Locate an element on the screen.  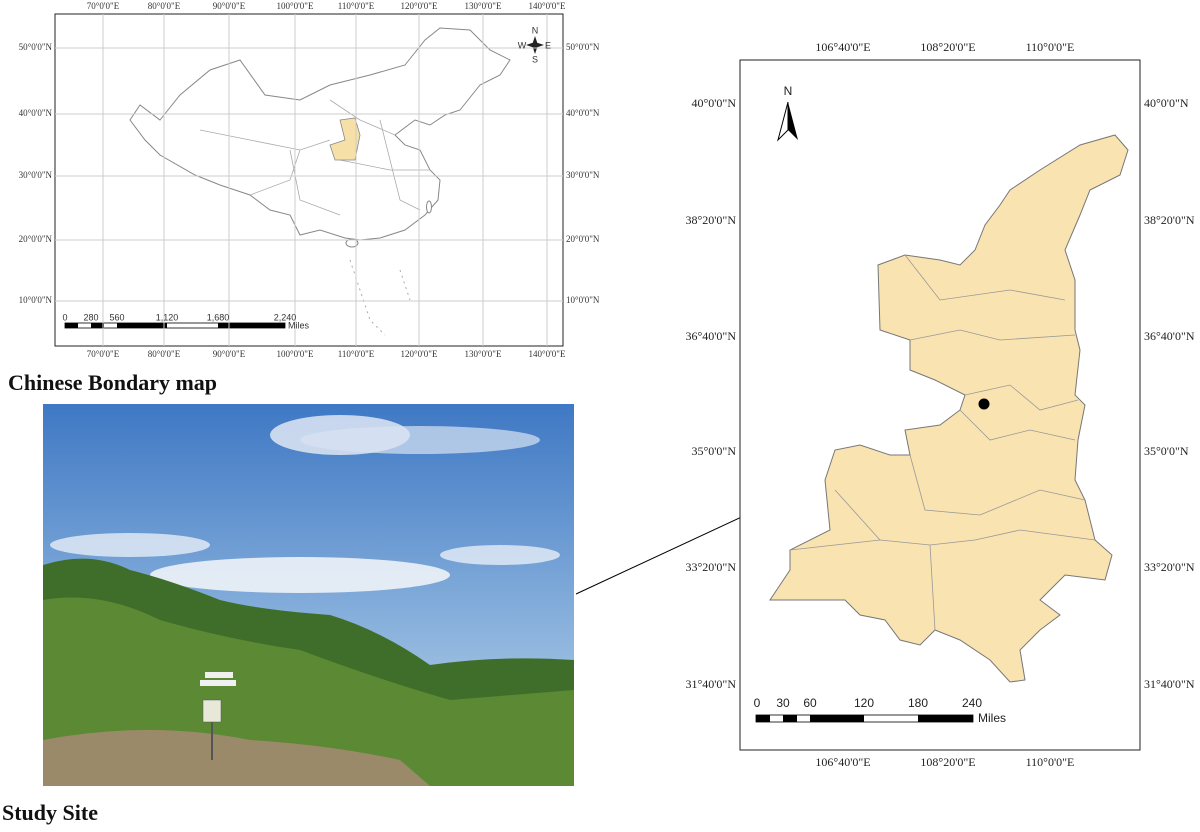
north-arrow is located at coordinates (793, 121).